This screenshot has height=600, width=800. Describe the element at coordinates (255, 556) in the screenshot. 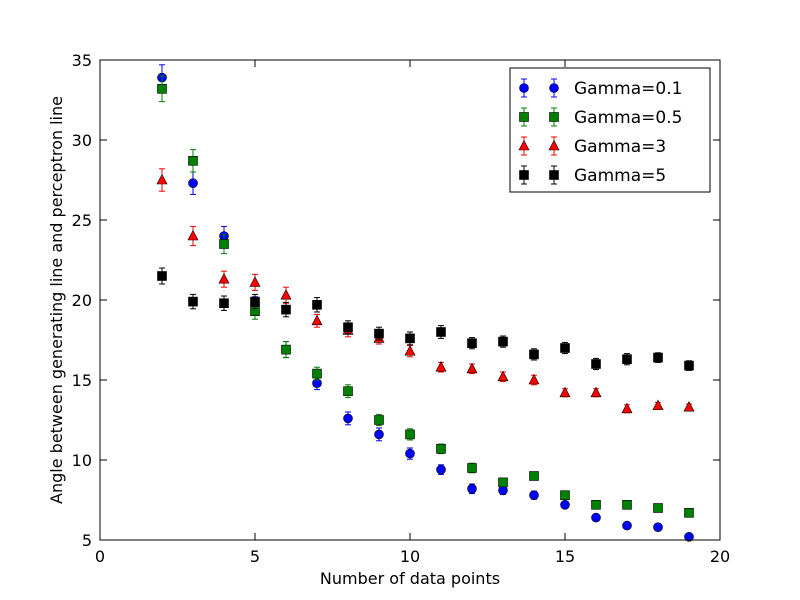

I see `x-tick-label: 5` at that location.